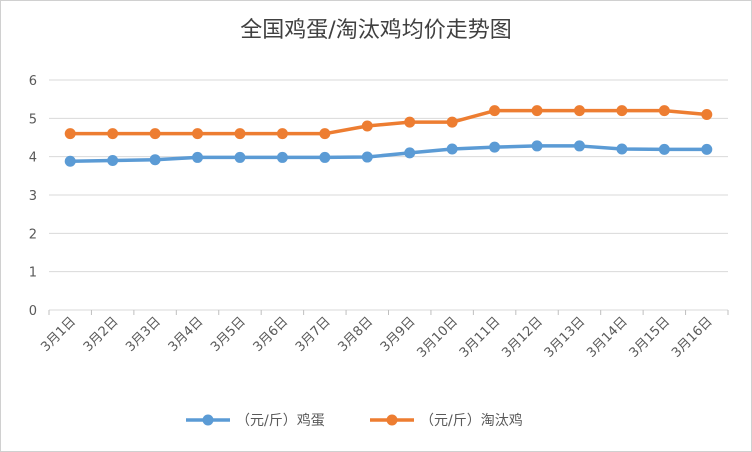 This screenshot has height=452, width=752. Describe the element at coordinates (355, 334) in the screenshot. I see `x-tick-label: 3月8日` at that location.